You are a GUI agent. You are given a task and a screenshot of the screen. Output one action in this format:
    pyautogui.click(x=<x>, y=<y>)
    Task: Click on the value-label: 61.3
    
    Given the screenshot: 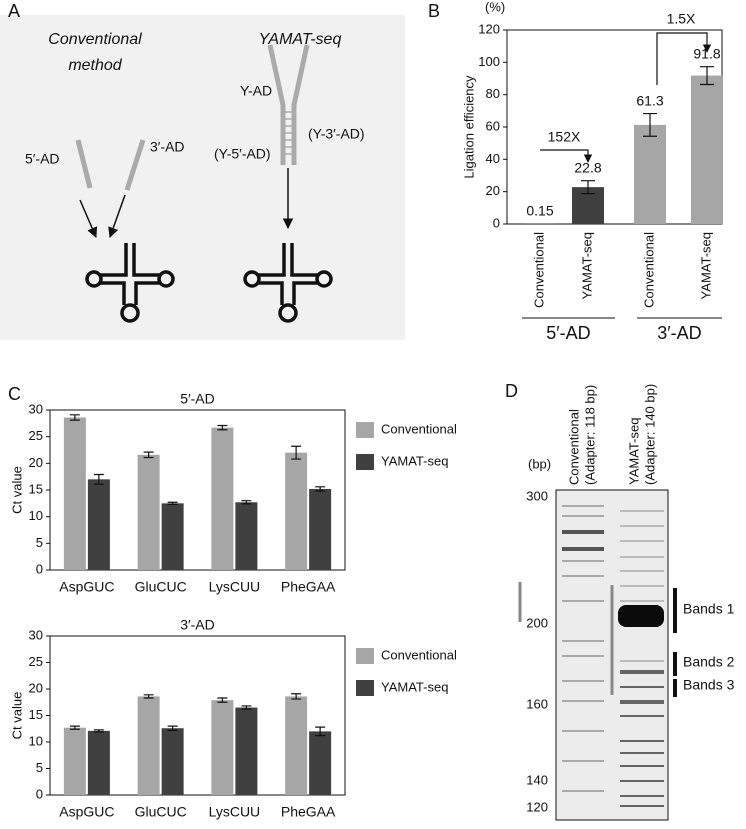 What is the action you would take?
    pyautogui.click(x=649, y=100)
    